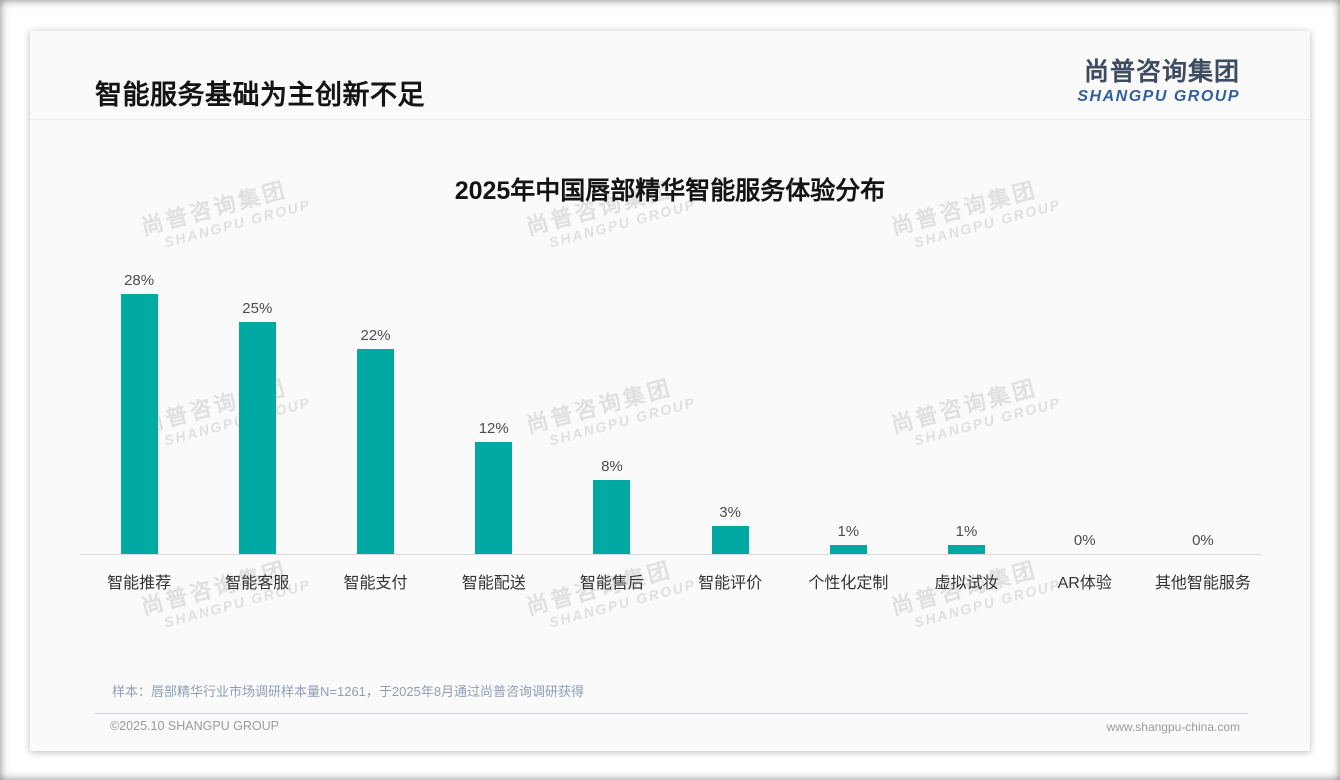  I want to click on brand-logo: 尚普咨询集团 SHANGPU GROUP, so click(1158, 82).